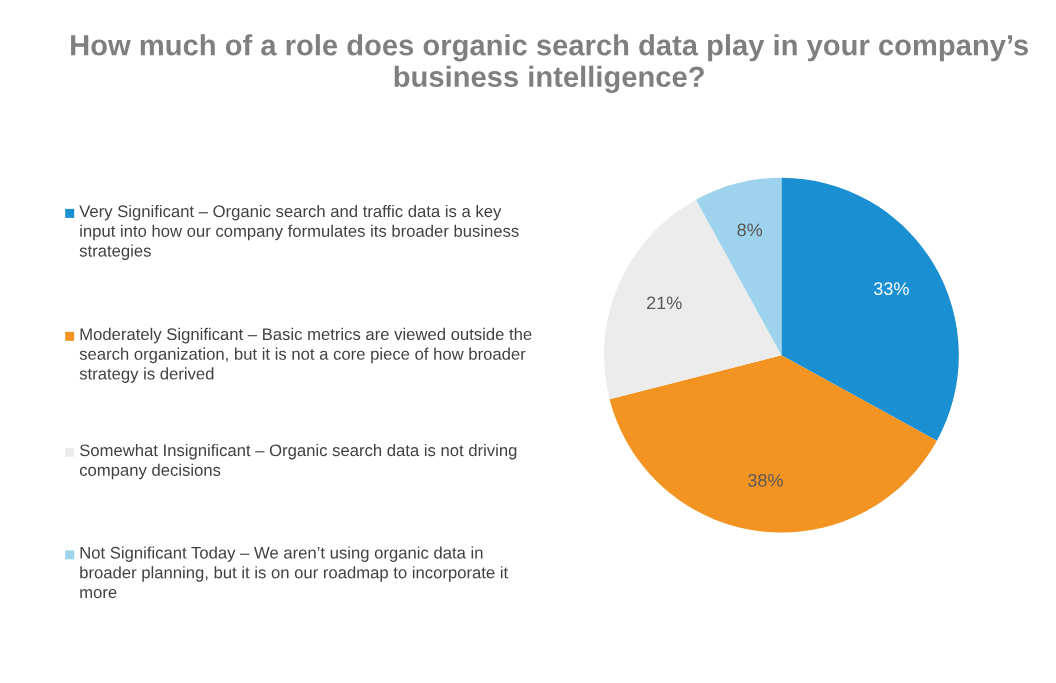 The image size is (1056, 683). I want to click on data-label: 8%, so click(750, 230).